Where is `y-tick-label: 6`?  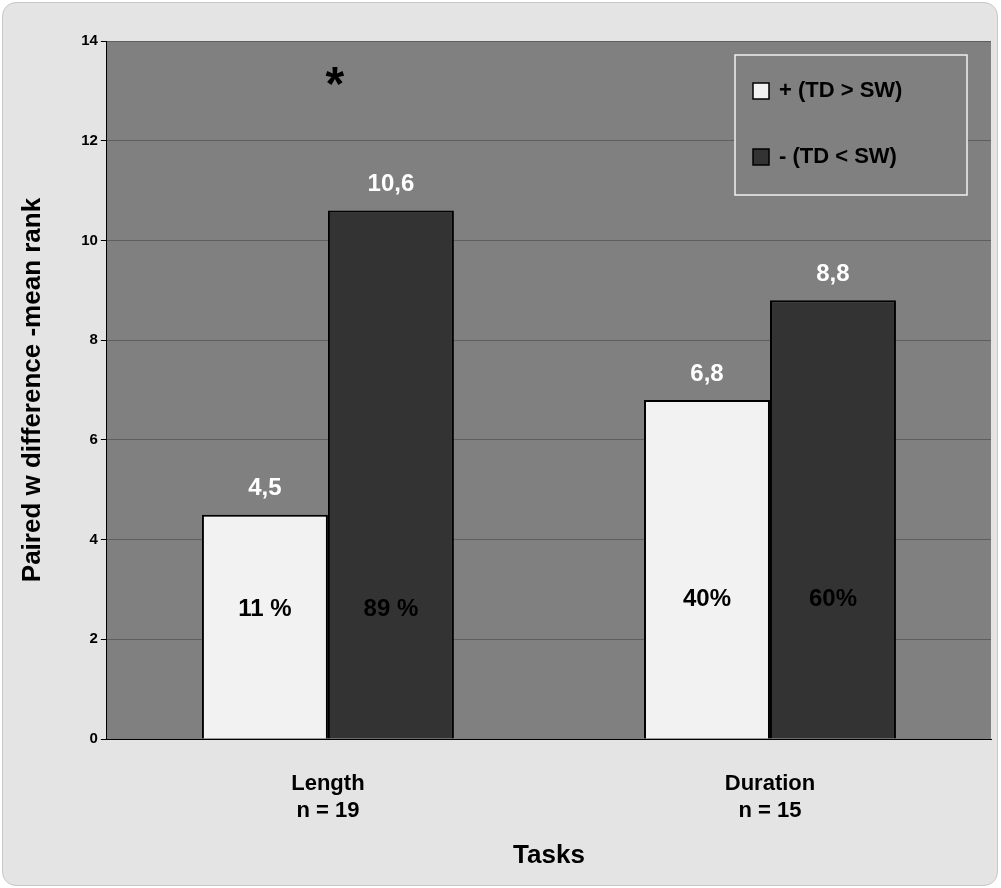
y-tick-label: 6 is located at coordinates (93, 438).